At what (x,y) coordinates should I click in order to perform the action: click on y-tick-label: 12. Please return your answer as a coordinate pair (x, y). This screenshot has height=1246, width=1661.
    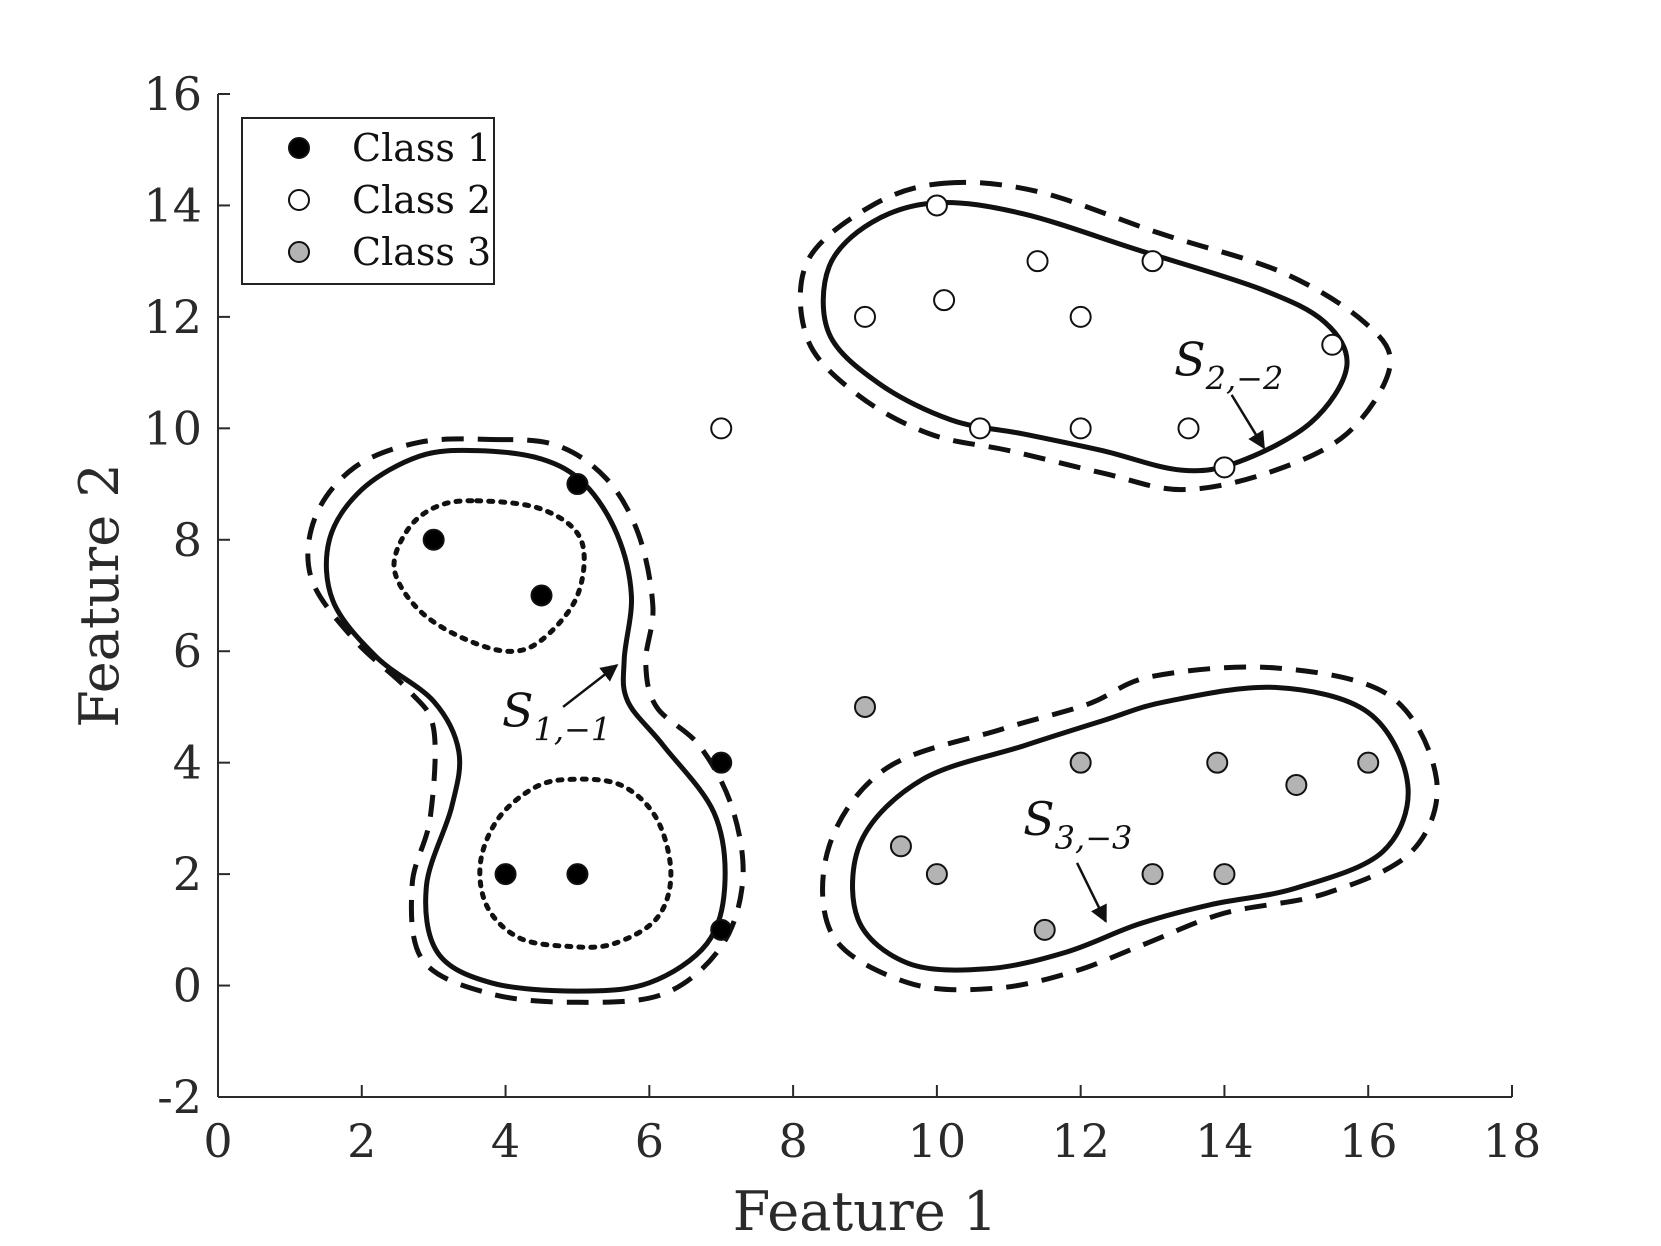
    Looking at the image, I should click on (172, 317).